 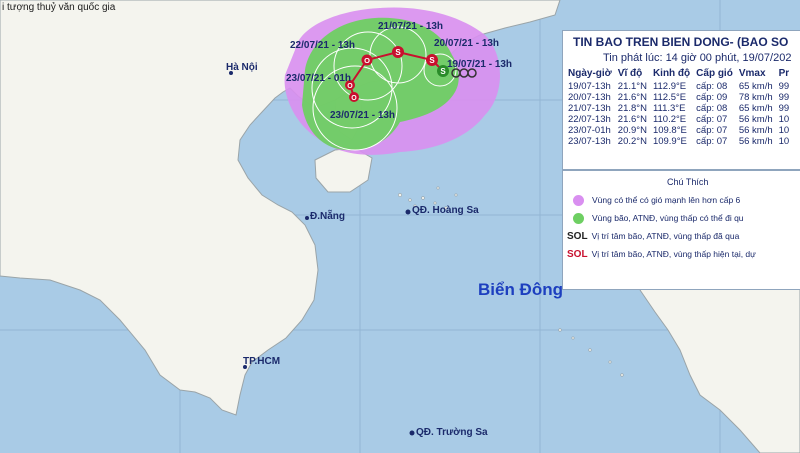 What do you see at coordinates (755, 97) in the screenshot?
I see `cell-vmax: 78 km/h` at bounding box center [755, 97].